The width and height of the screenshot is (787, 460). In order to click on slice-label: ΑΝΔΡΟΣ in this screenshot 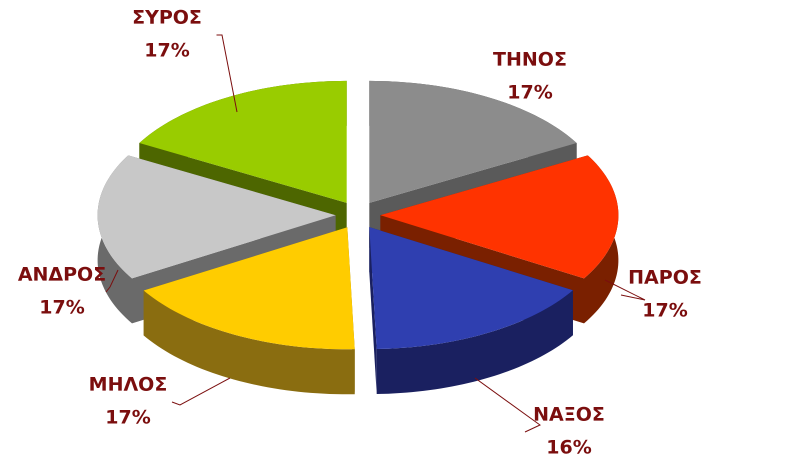, I will do `click(62, 275)`.